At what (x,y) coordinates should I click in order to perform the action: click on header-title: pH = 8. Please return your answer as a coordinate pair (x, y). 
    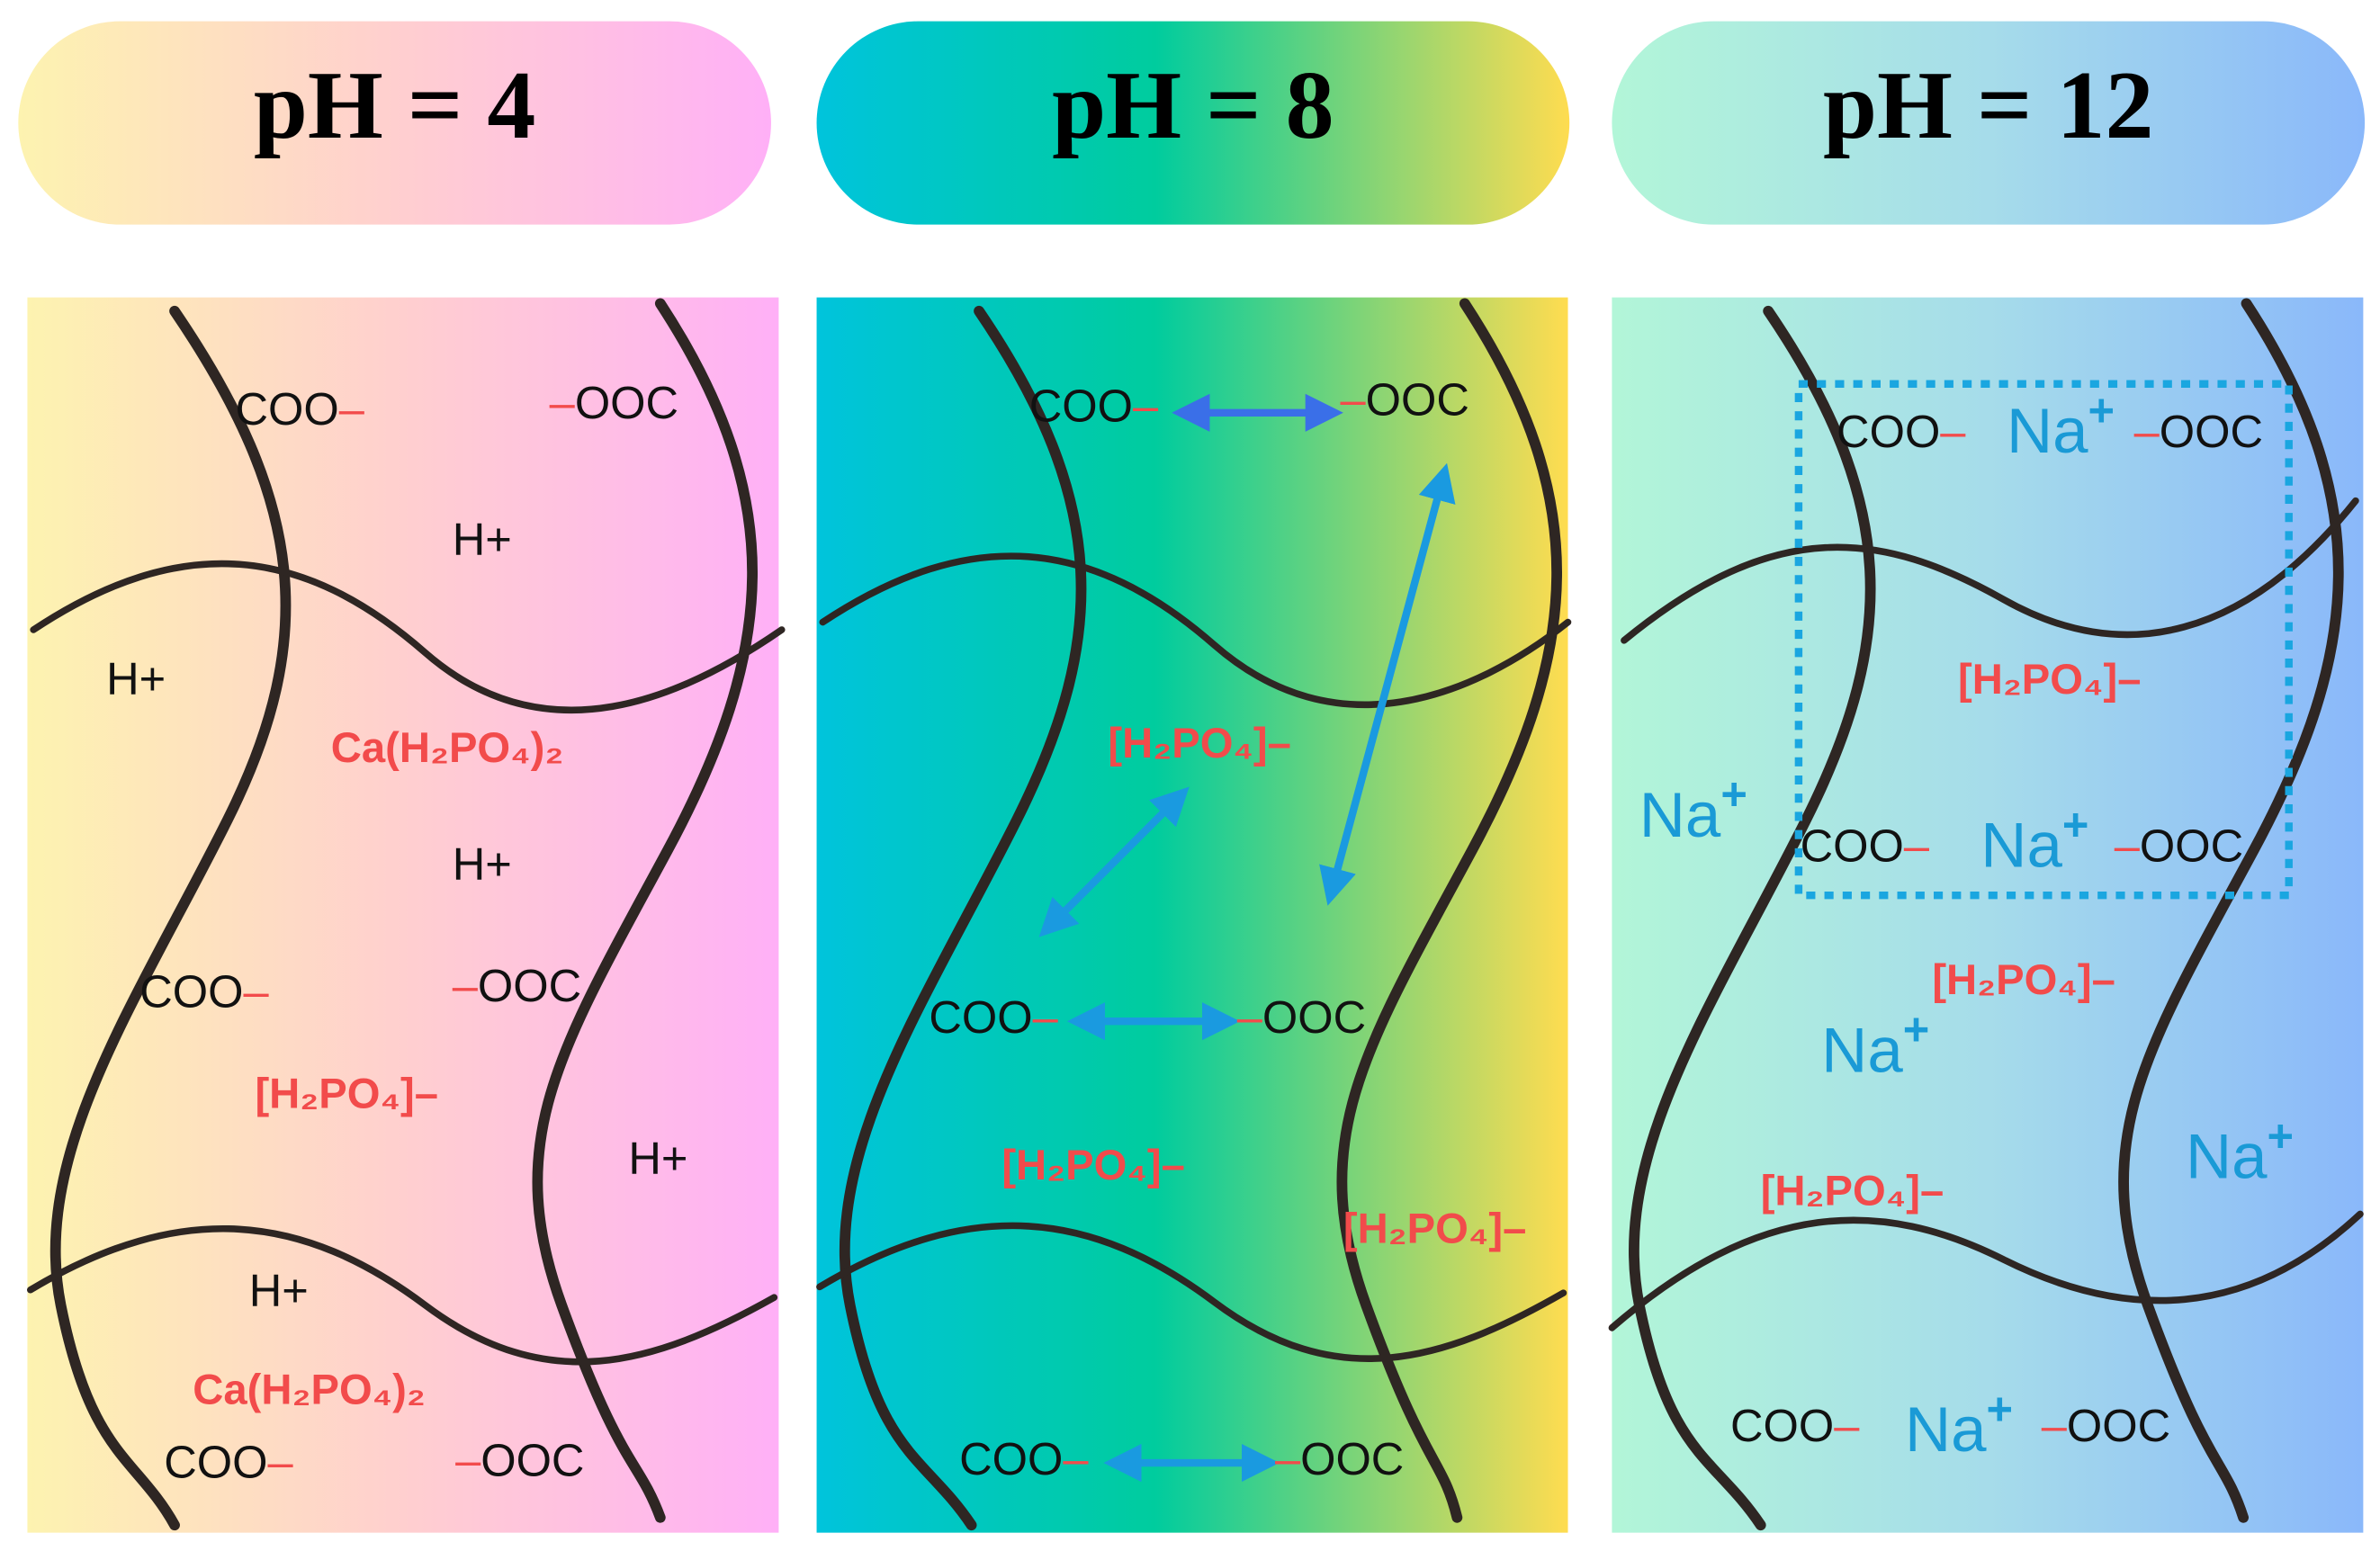
    Looking at the image, I should click on (1193, 105).